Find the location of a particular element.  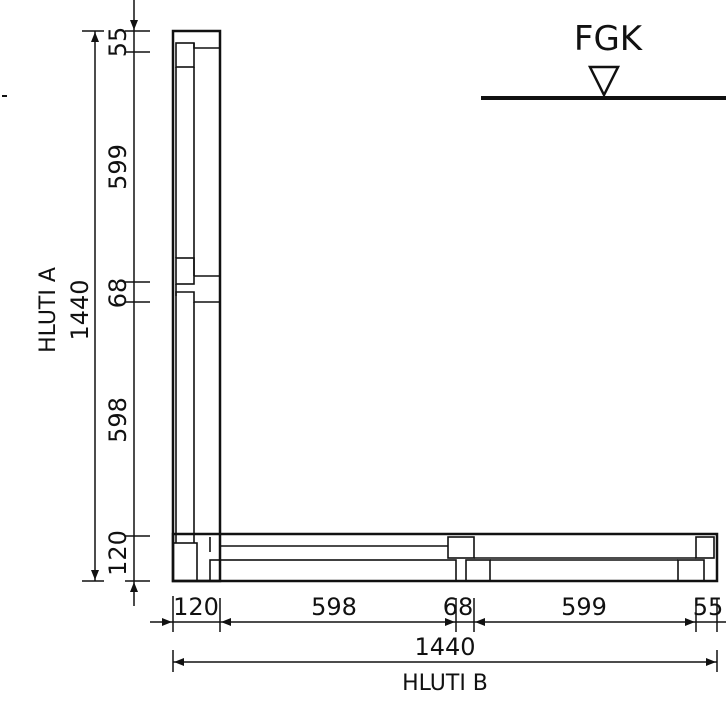

level-triangle-icon is located at coordinates (604, 81).